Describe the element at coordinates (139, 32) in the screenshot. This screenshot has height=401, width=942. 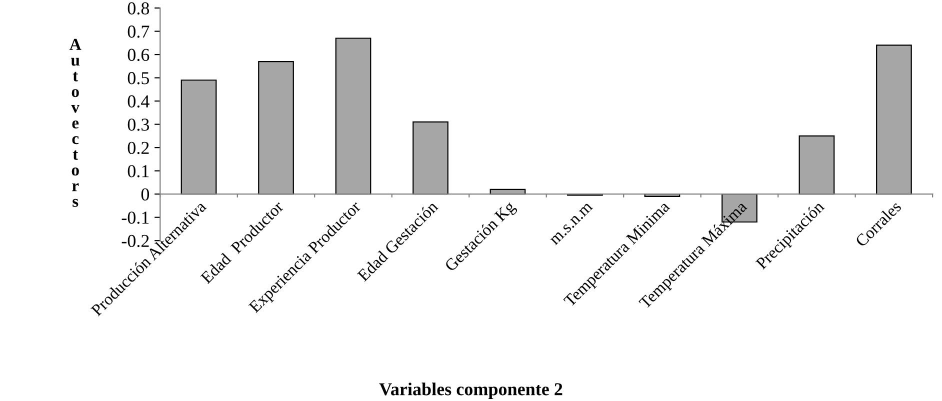
I see `y-tick-label: 0.7` at that location.